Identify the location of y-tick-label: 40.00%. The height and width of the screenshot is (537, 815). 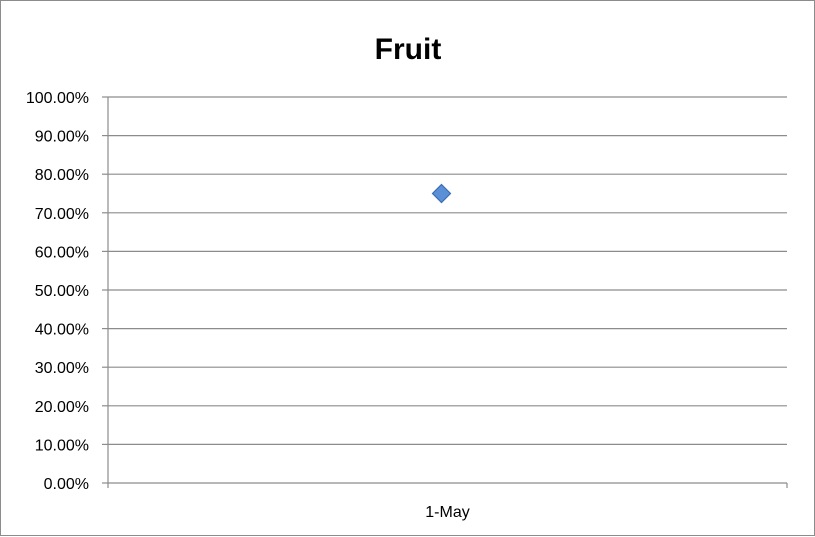
(62, 330).